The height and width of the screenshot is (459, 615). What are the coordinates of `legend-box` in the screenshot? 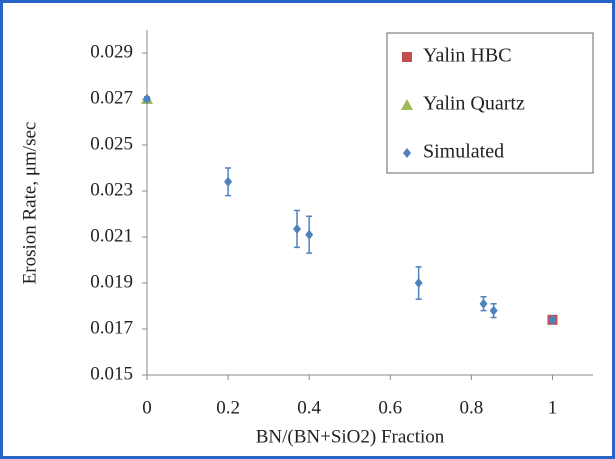 It's located at (490, 103).